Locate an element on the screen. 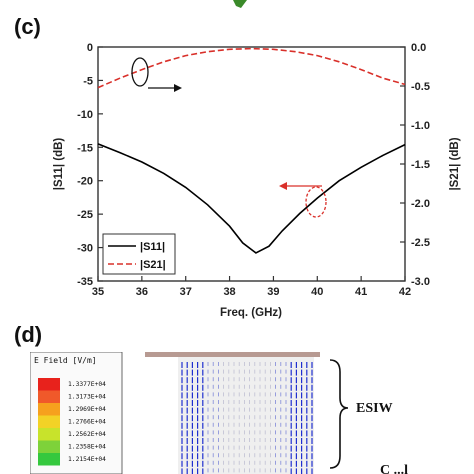  series-line-s21 is located at coordinates (251, 68).